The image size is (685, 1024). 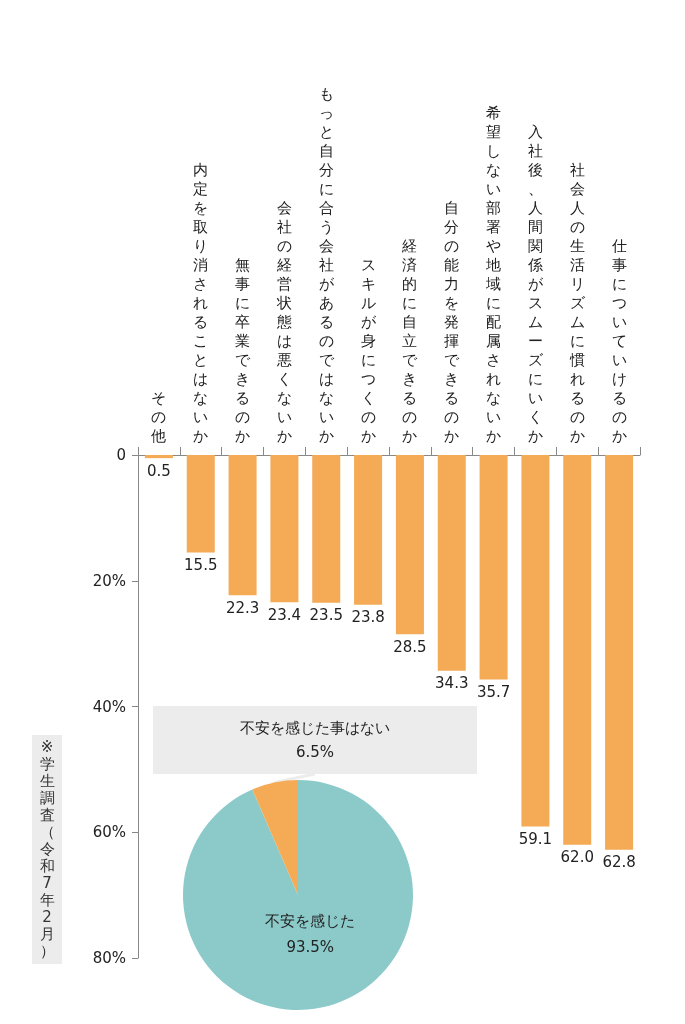 What do you see at coordinates (410, 340) in the screenshot?
I see `category-label: 経済的に自立できるのか` at bounding box center [410, 340].